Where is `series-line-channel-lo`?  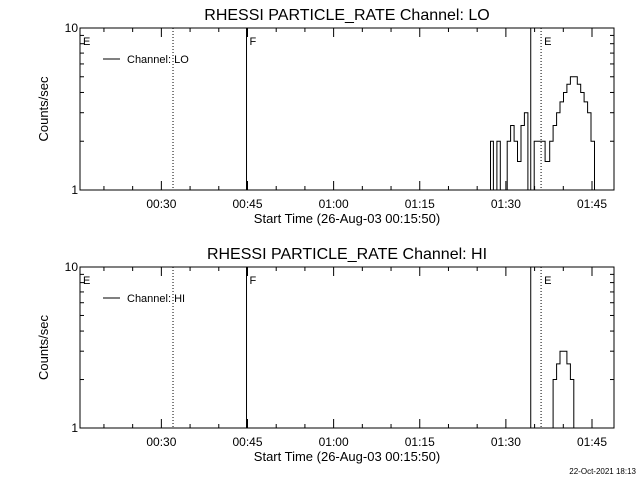 series-line-channel-lo is located at coordinates (542, 133).